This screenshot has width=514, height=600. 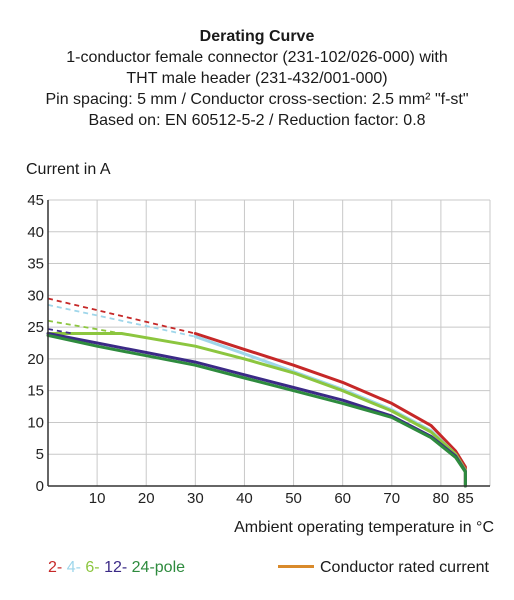 What do you see at coordinates (342, 498) in the screenshot?
I see `x-tick-label: 60` at bounding box center [342, 498].